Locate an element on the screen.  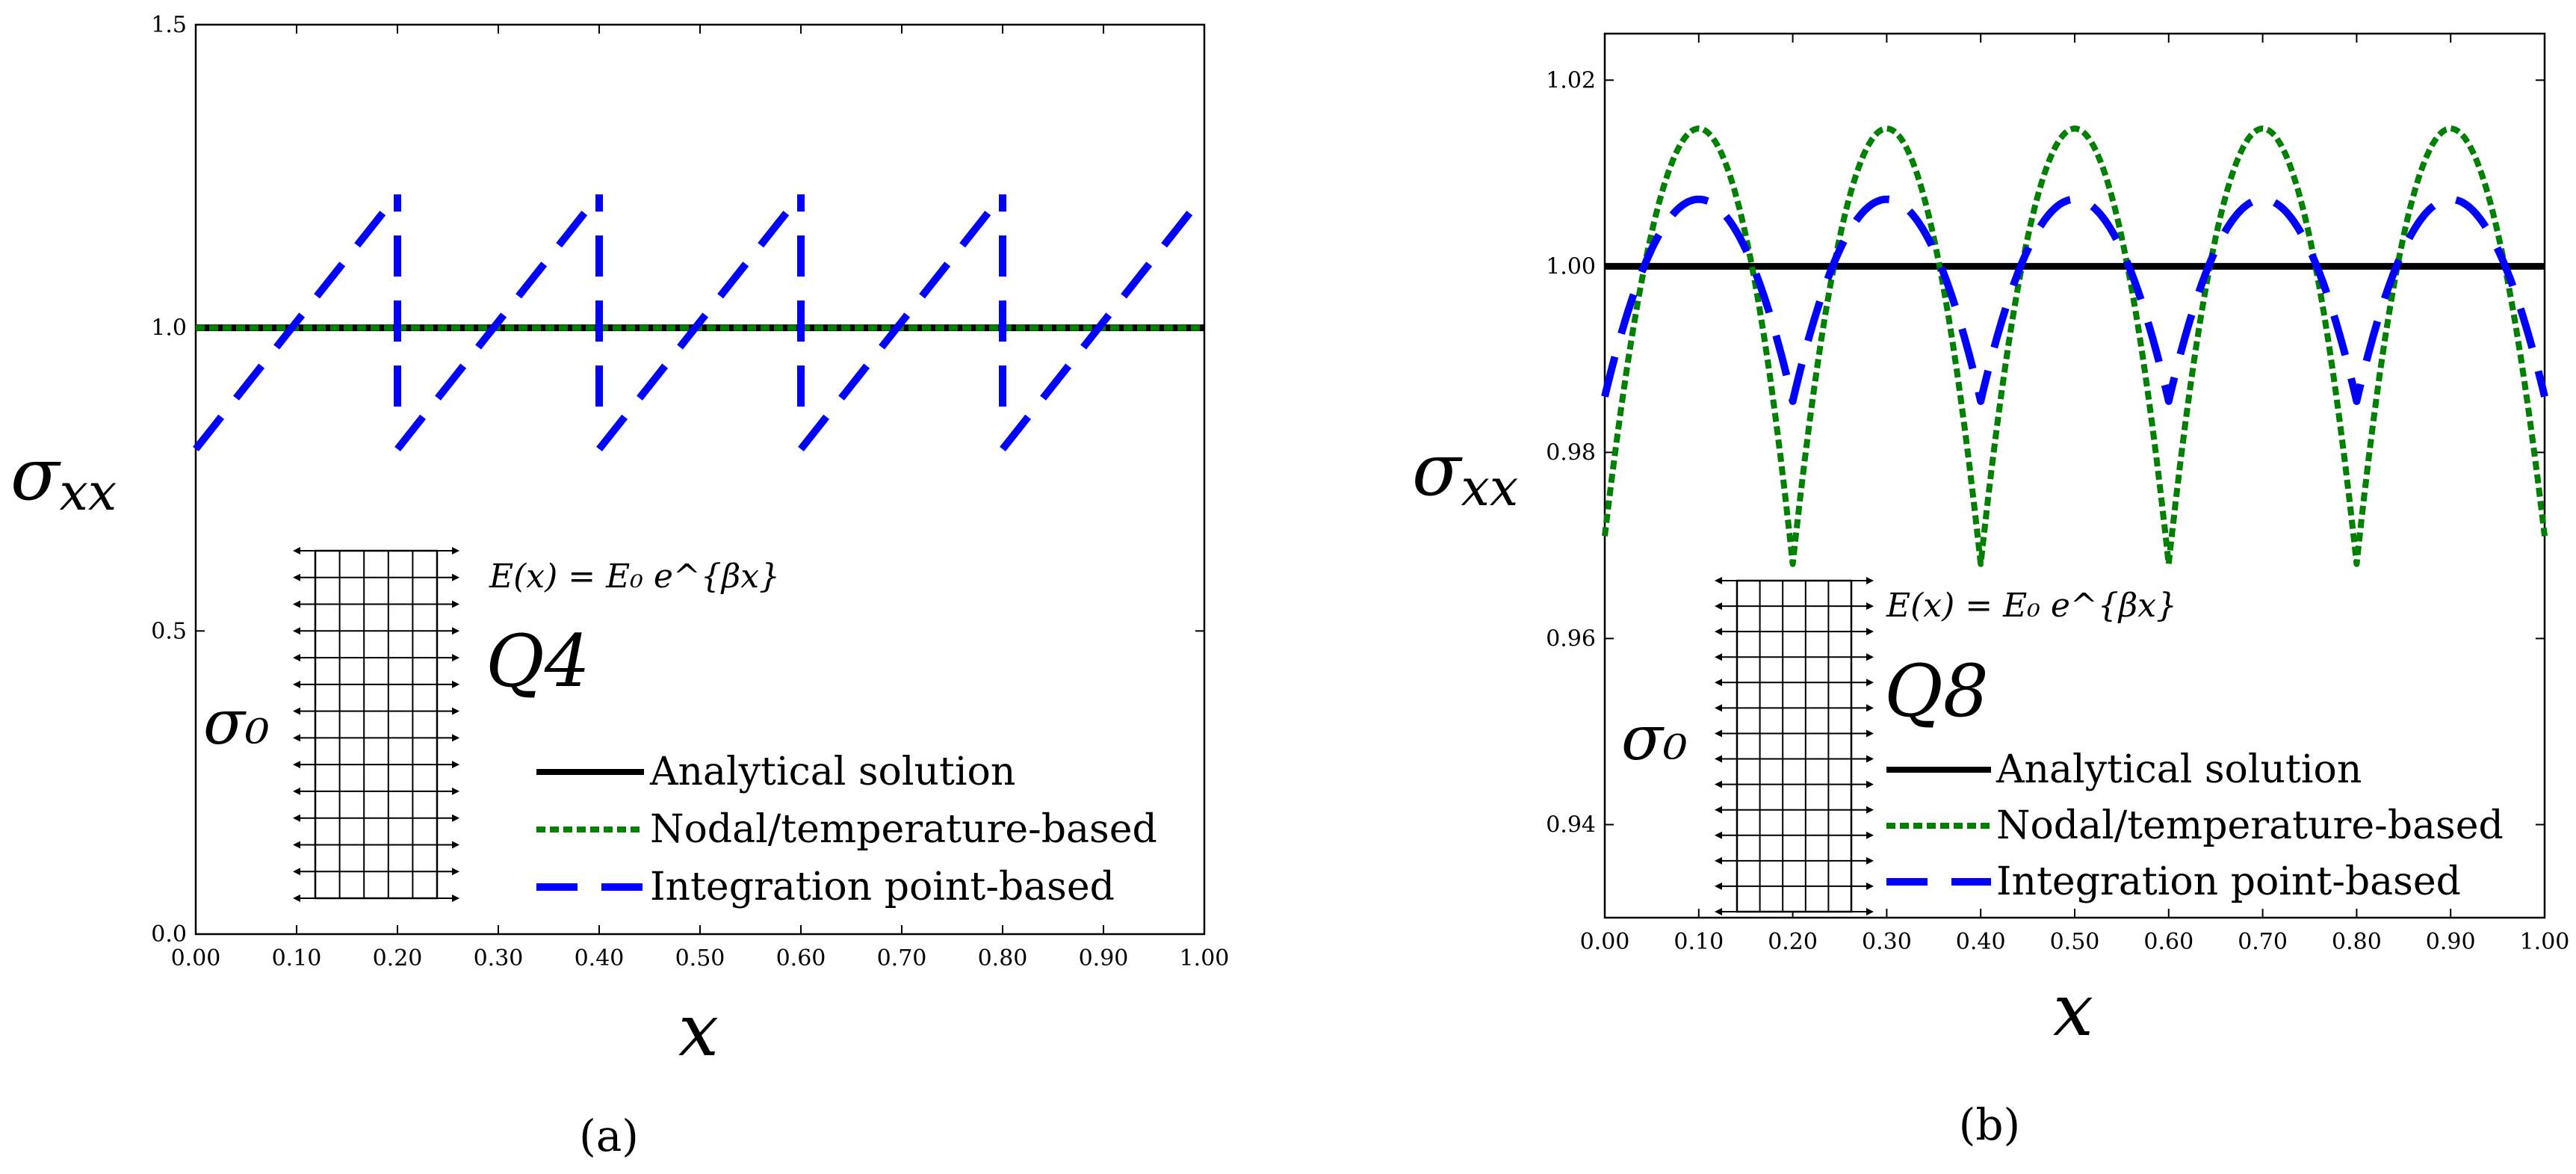
mesh-inset-a is located at coordinates (376, 724).